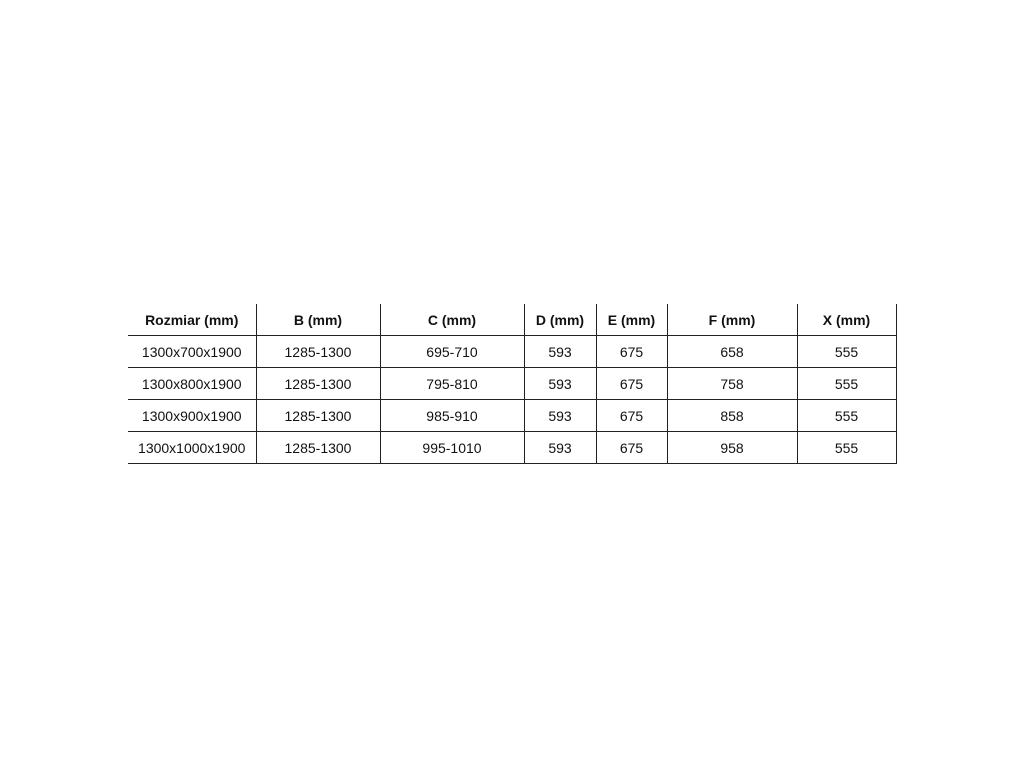 The height and width of the screenshot is (768, 1024). Describe the element at coordinates (732, 320) in the screenshot. I see `header-f: F (mm)` at that location.